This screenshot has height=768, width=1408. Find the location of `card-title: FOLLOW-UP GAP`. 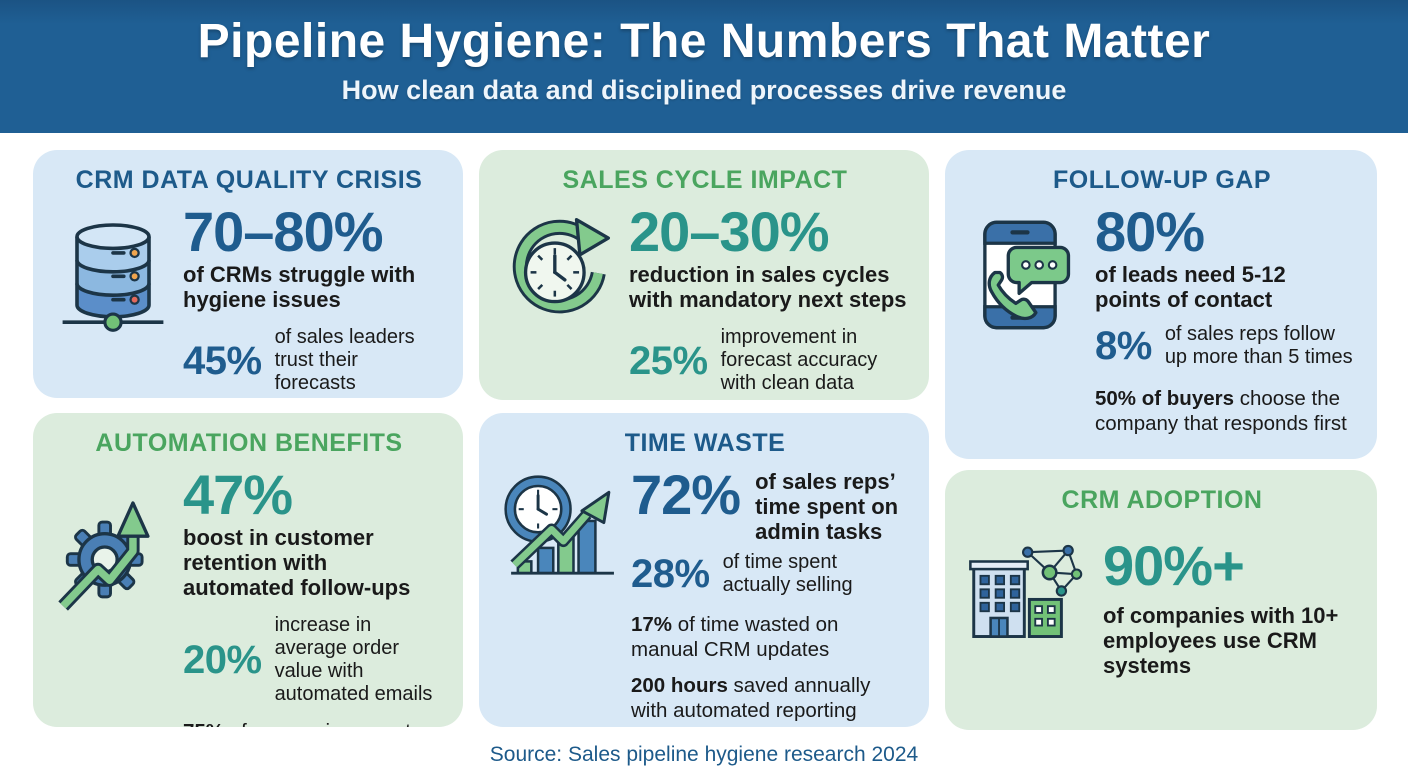

card-title: FOLLOW-UP GAP is located at coordinates (1162, 180).